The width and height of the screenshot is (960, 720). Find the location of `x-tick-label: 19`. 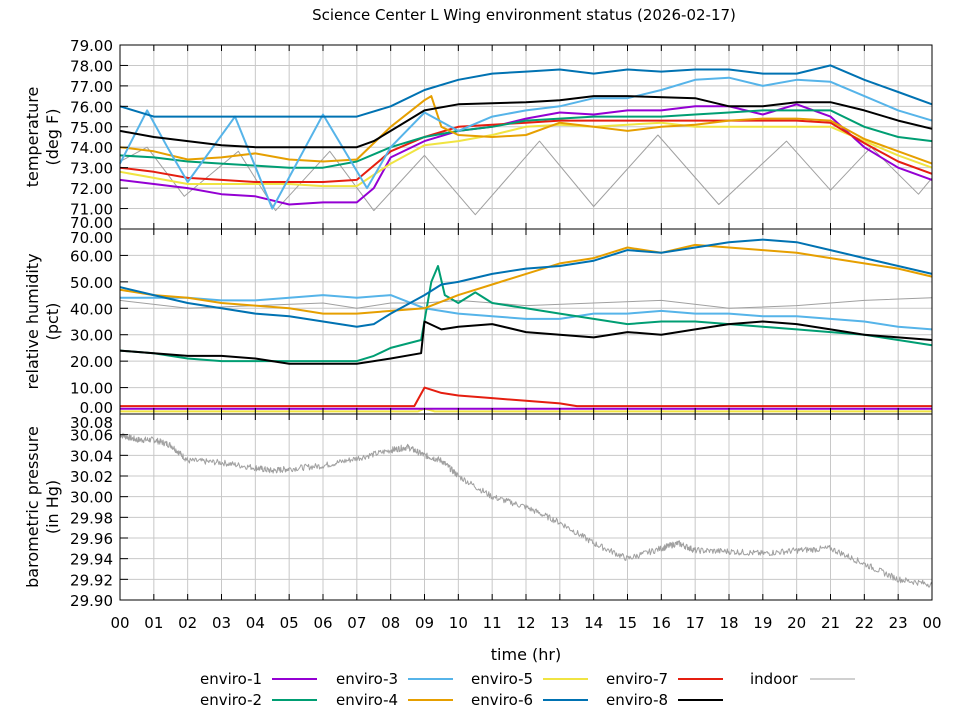

x-tick-label: 19 is located at coordinates (762, 623).